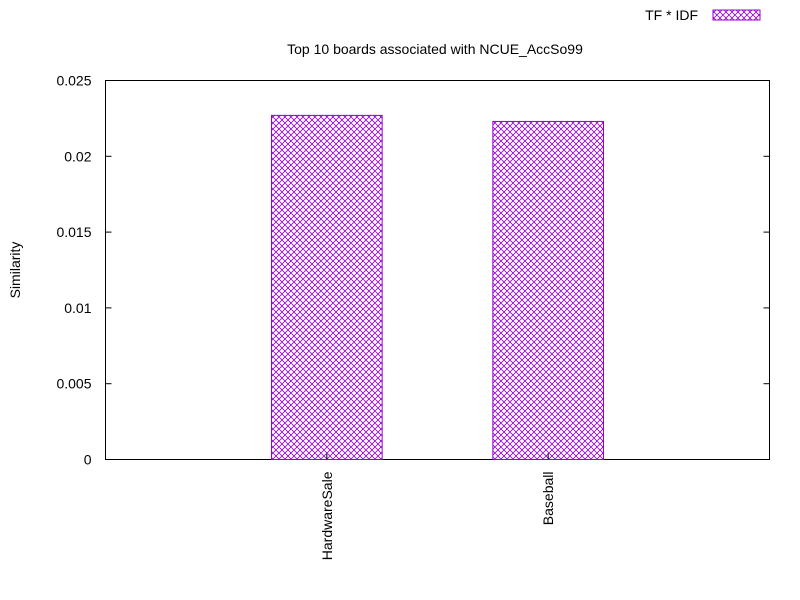 The image size is (800, 600). What do you see at coordinates (73, 81) in the screenshot?
I see `y-tick-label: 0.025` at bounding box center [73, 81].